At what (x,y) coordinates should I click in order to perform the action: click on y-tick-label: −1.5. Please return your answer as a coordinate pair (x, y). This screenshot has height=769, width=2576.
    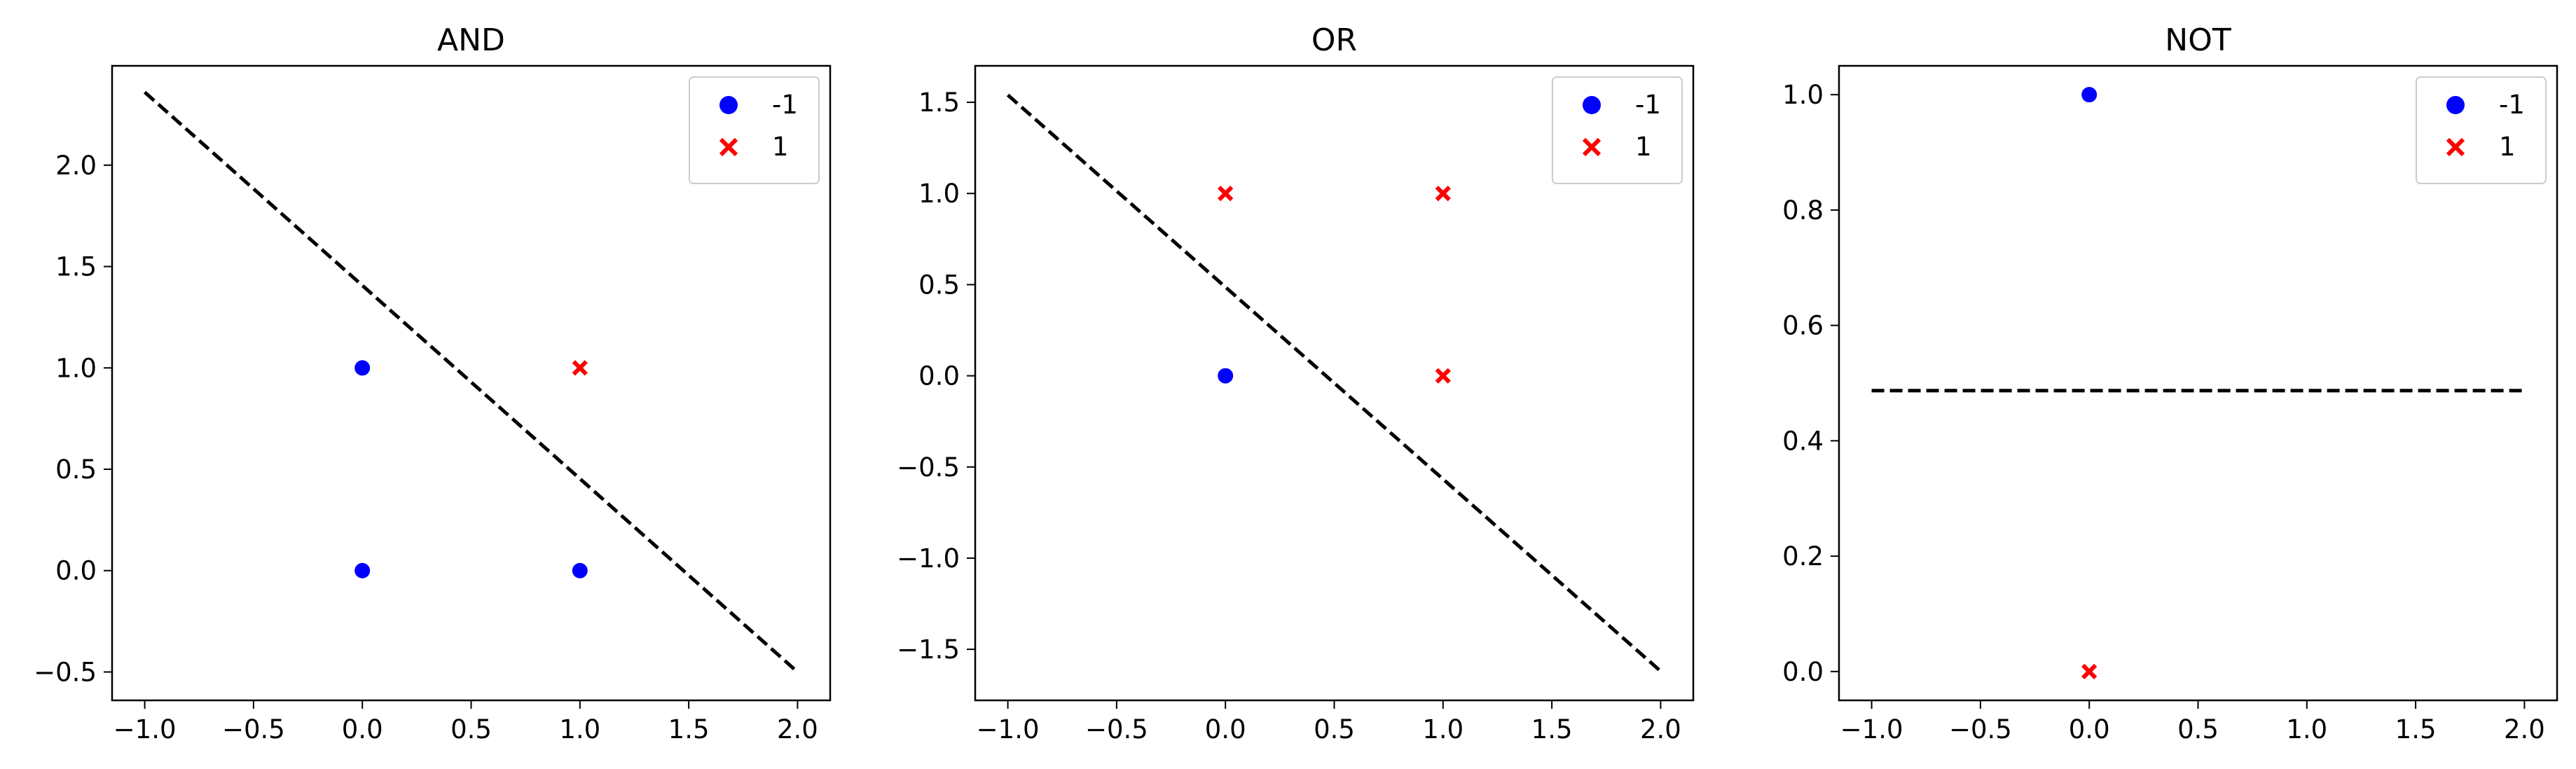
    Looking at the image, I should click on (928, 650).